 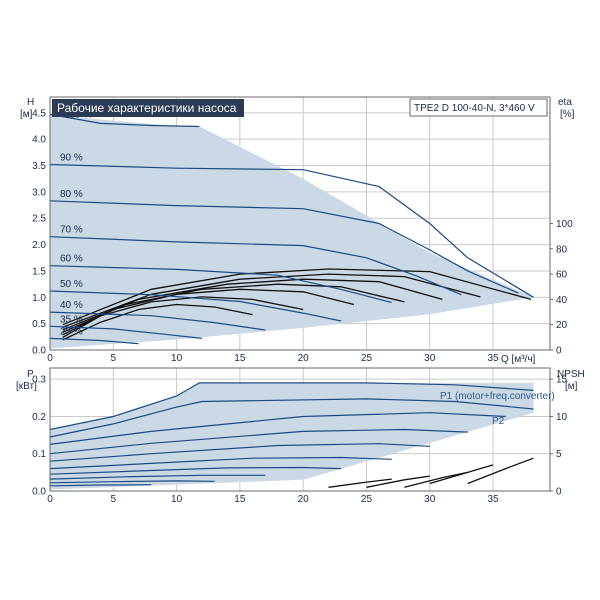 I want to click on y-axis-title-right: eta, so click(x=565, y=102).